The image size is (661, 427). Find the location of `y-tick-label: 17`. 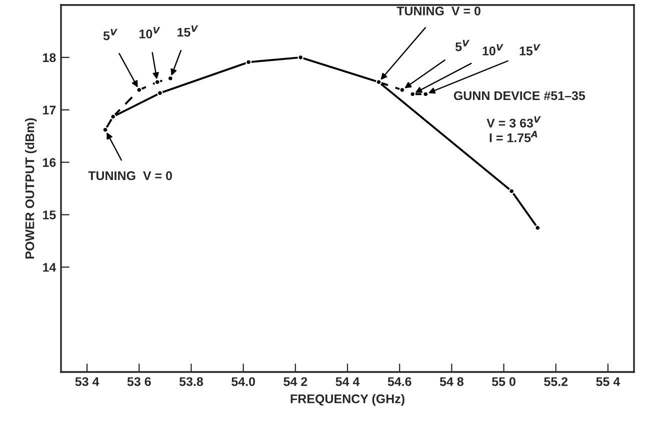

y-tick-label: 17 is located at coordinates (49, 110).